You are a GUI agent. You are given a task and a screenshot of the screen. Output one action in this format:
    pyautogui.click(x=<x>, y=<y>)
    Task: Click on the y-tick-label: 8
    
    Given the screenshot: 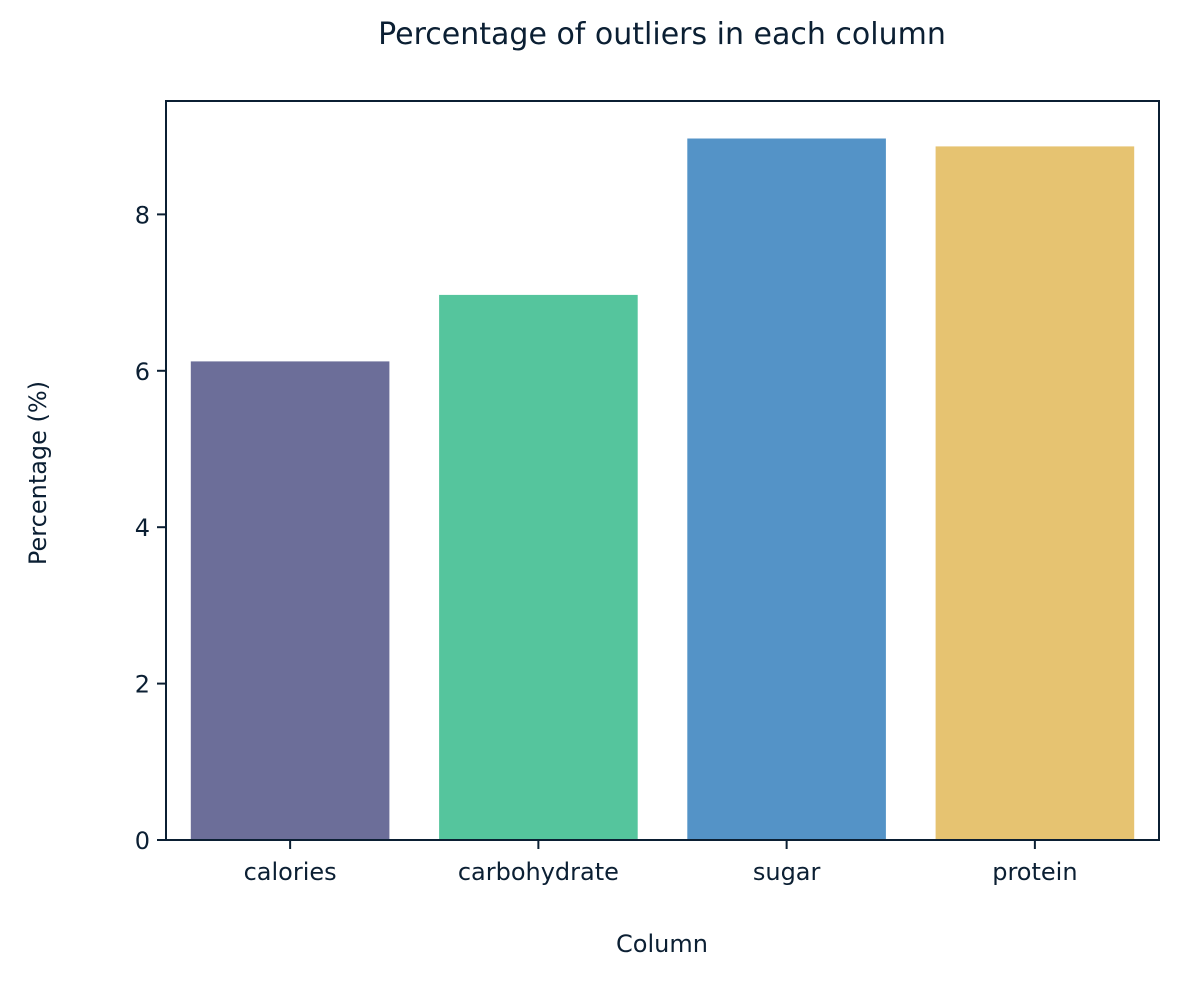 What is the action you would take?
    pyautogui.click(x=142, y=215)
    